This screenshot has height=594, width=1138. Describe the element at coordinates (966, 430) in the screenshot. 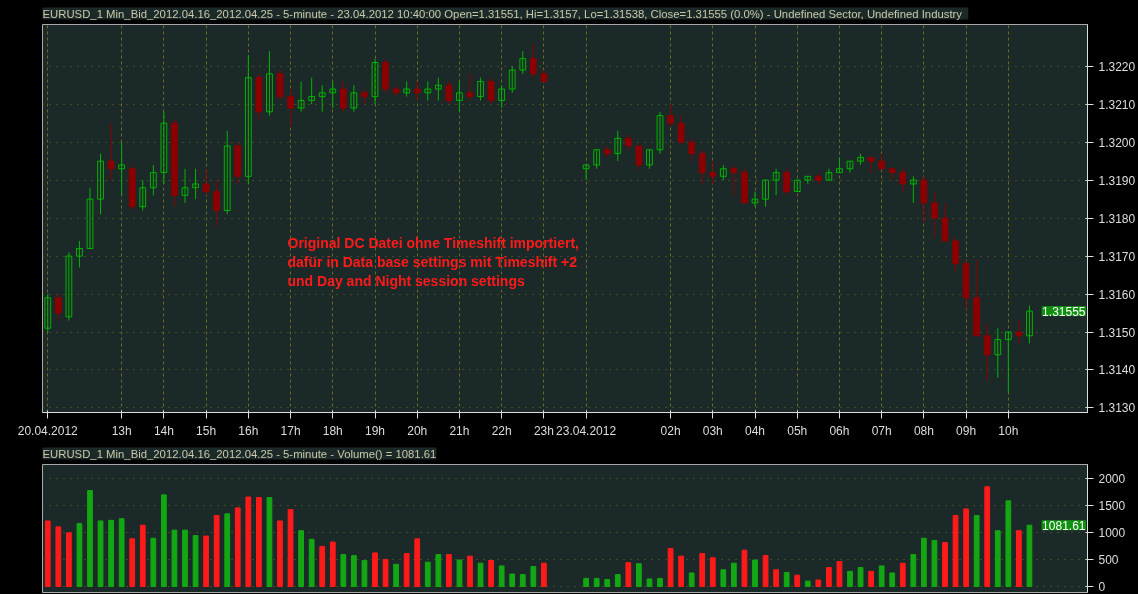

I see `x-tick-label: 09h` at that location.